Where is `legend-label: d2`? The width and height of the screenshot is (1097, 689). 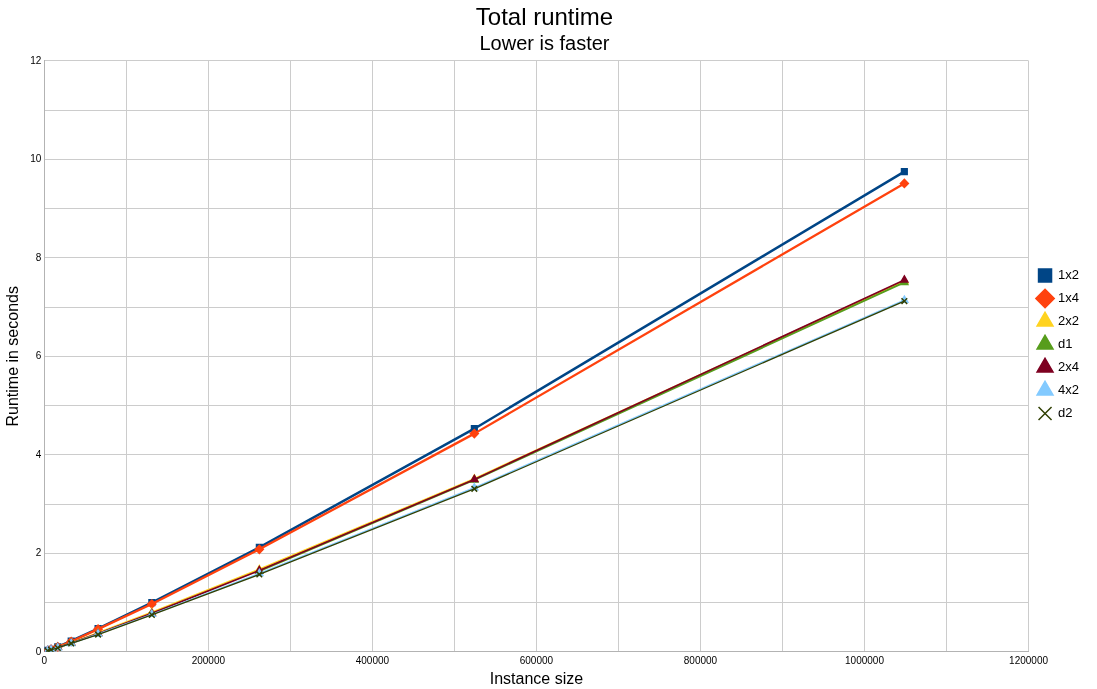
legend-label: d2 is located at coordinates (1065, 413).